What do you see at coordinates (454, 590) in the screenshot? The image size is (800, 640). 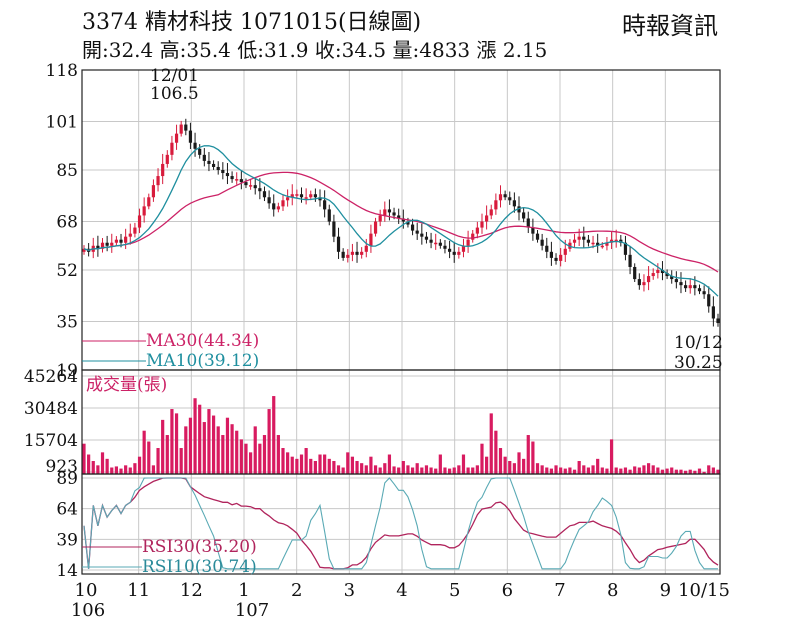 I see `x-tick-label: 5` at bounding box center [454, 590].